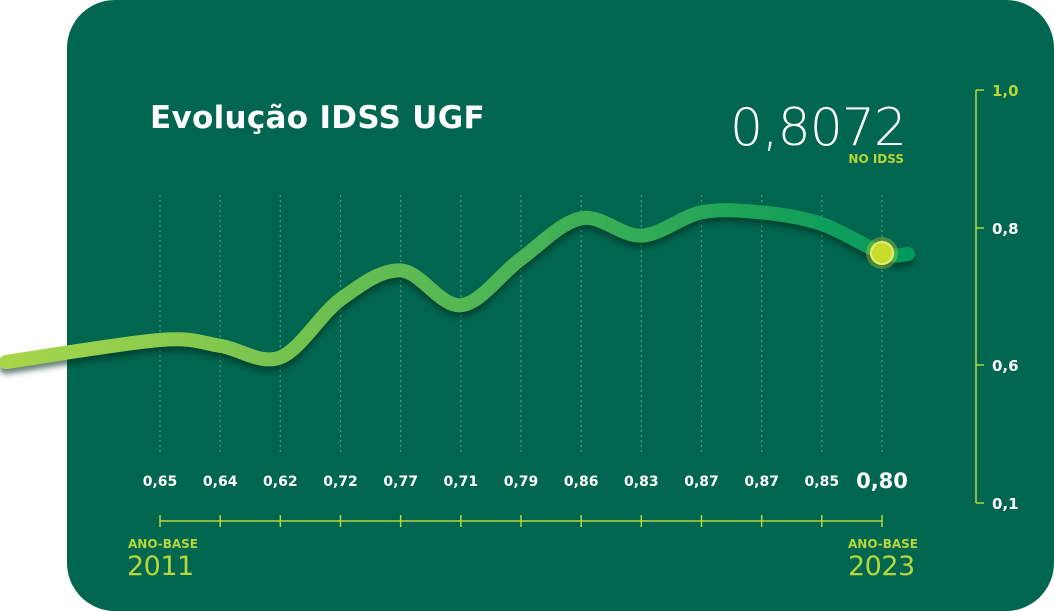 The width and height of the screenshot is (1054, 611). What do you see at coordinates (882, 253) in the screenshot?
I see `last-point-marker` at bounding box center [882, 253].